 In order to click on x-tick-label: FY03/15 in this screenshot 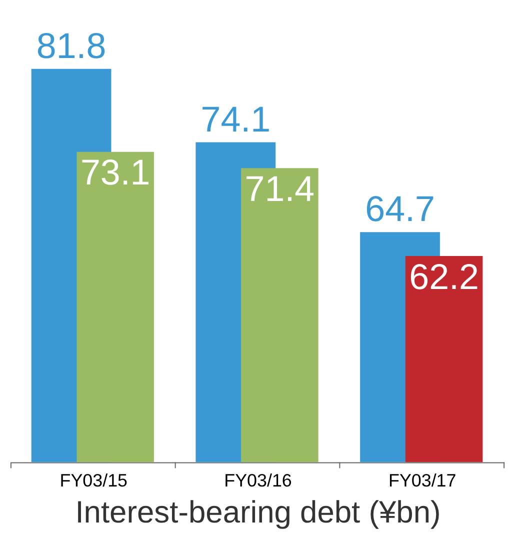, I will do `click(94, 480)`.